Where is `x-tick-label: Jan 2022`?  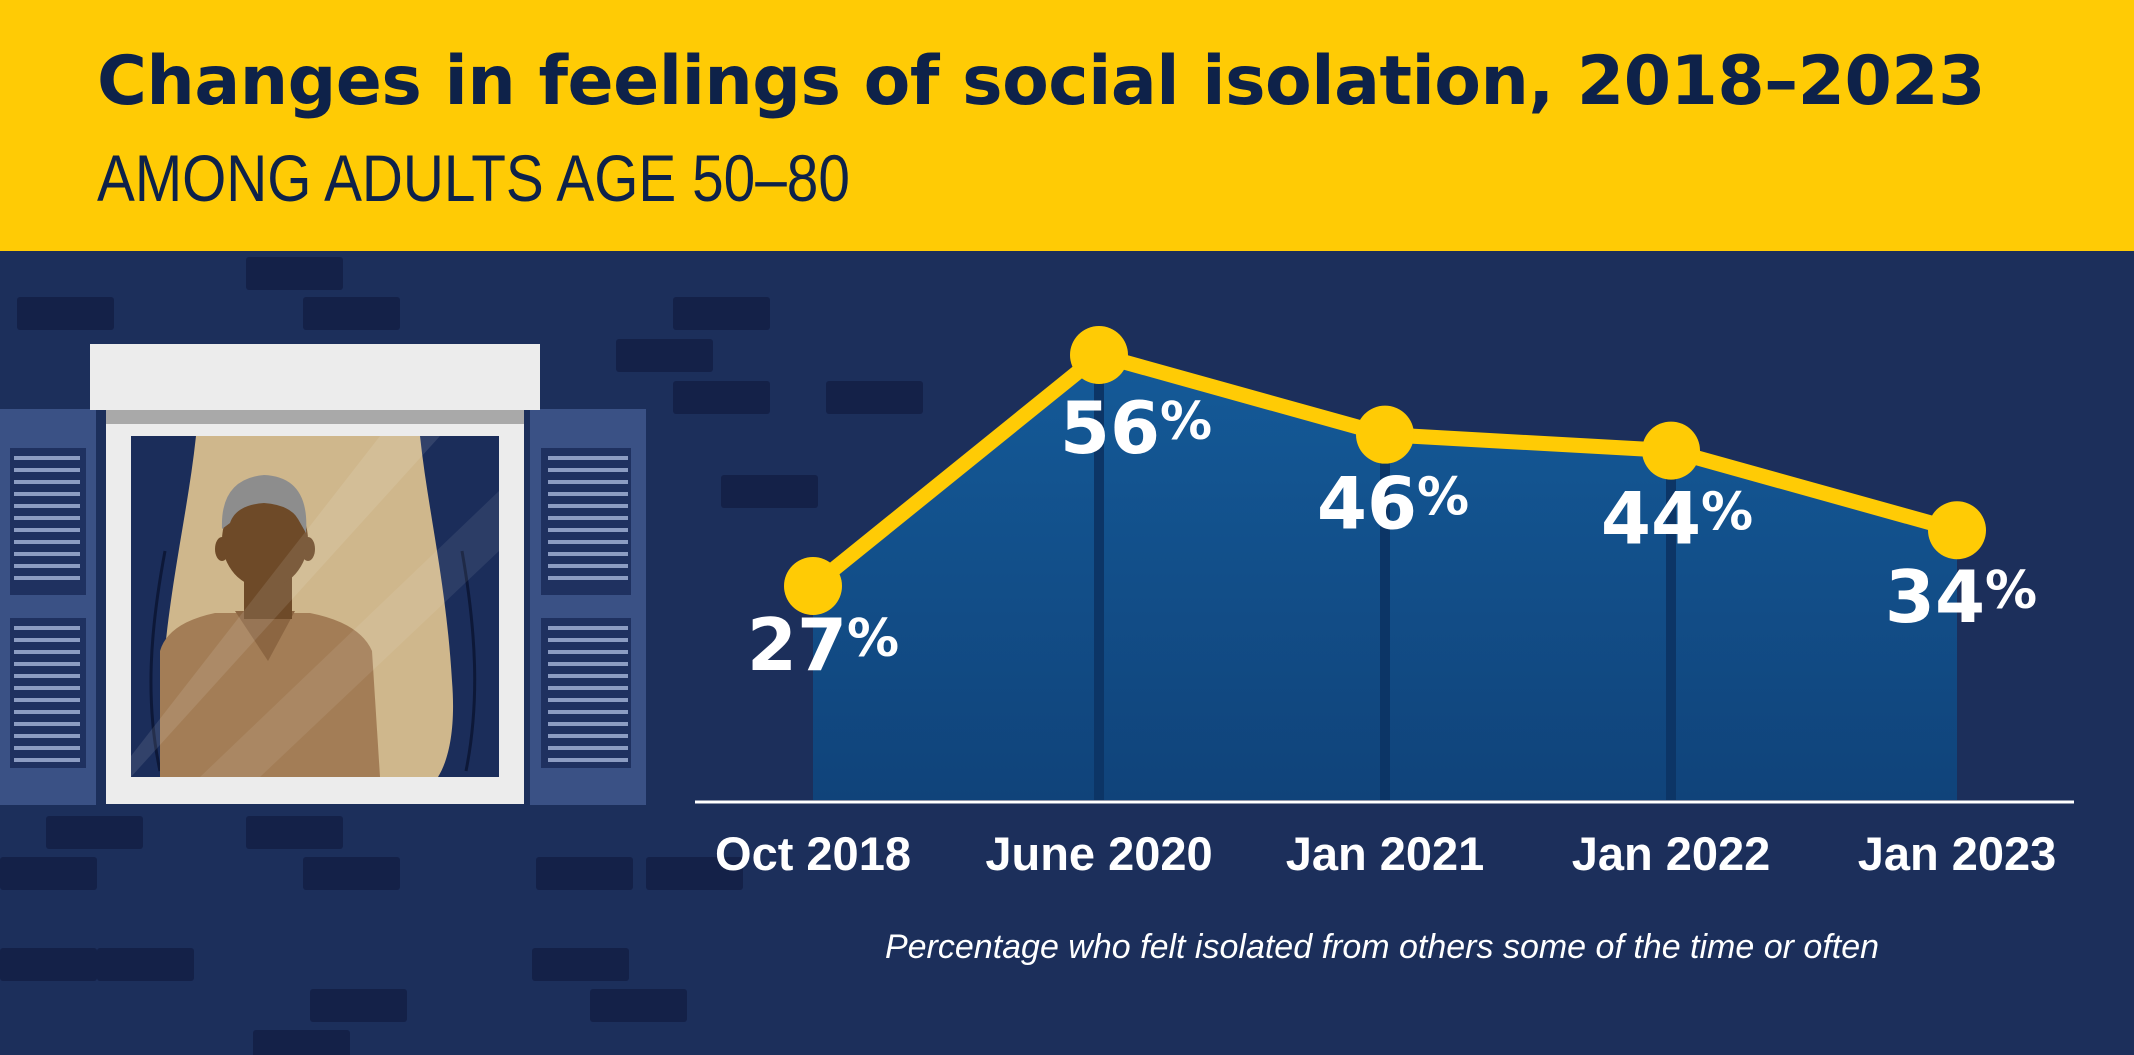
x-tick-label: Jan 2022 is located at coordinates (1671, 853).